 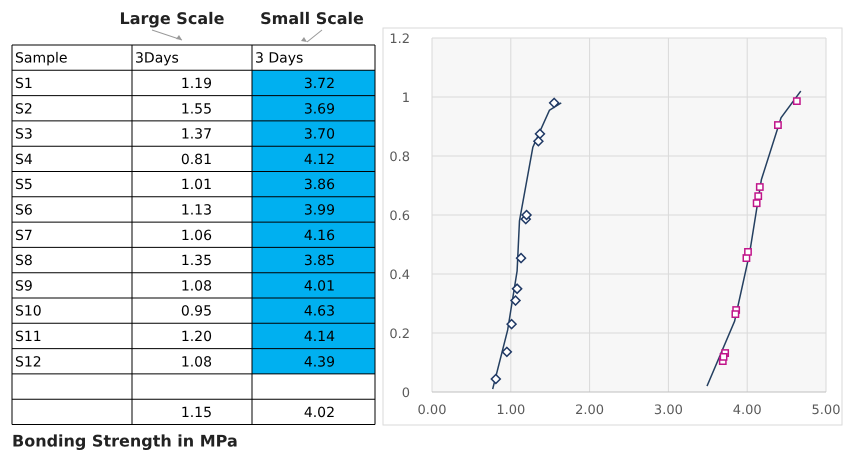 What do you see at coordinates (320, 236) in the screenshot?
I see `data-label: 4.16` at bounding box center [320, 236].